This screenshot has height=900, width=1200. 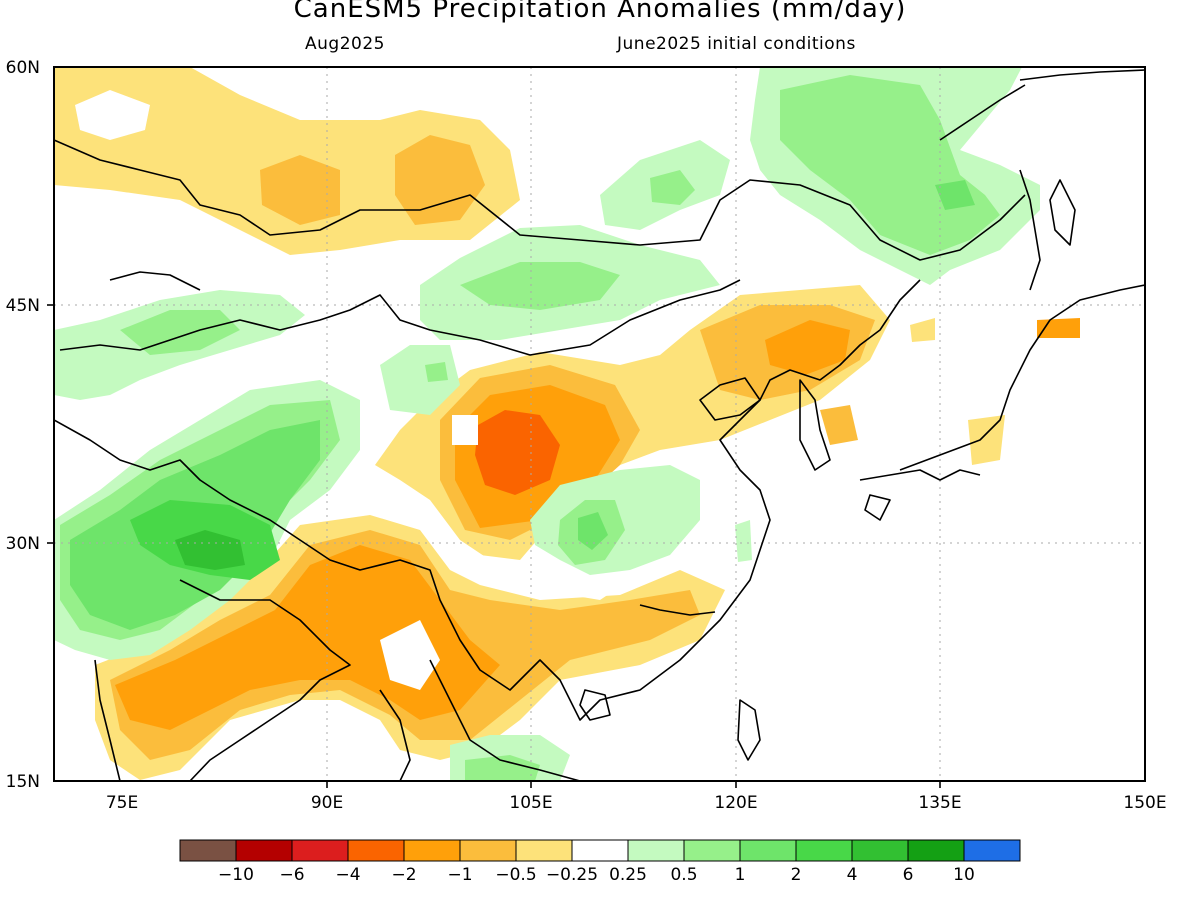 I want to click on initial-conditions-label: June2025 initial conditions, so click(x=736, y=44).